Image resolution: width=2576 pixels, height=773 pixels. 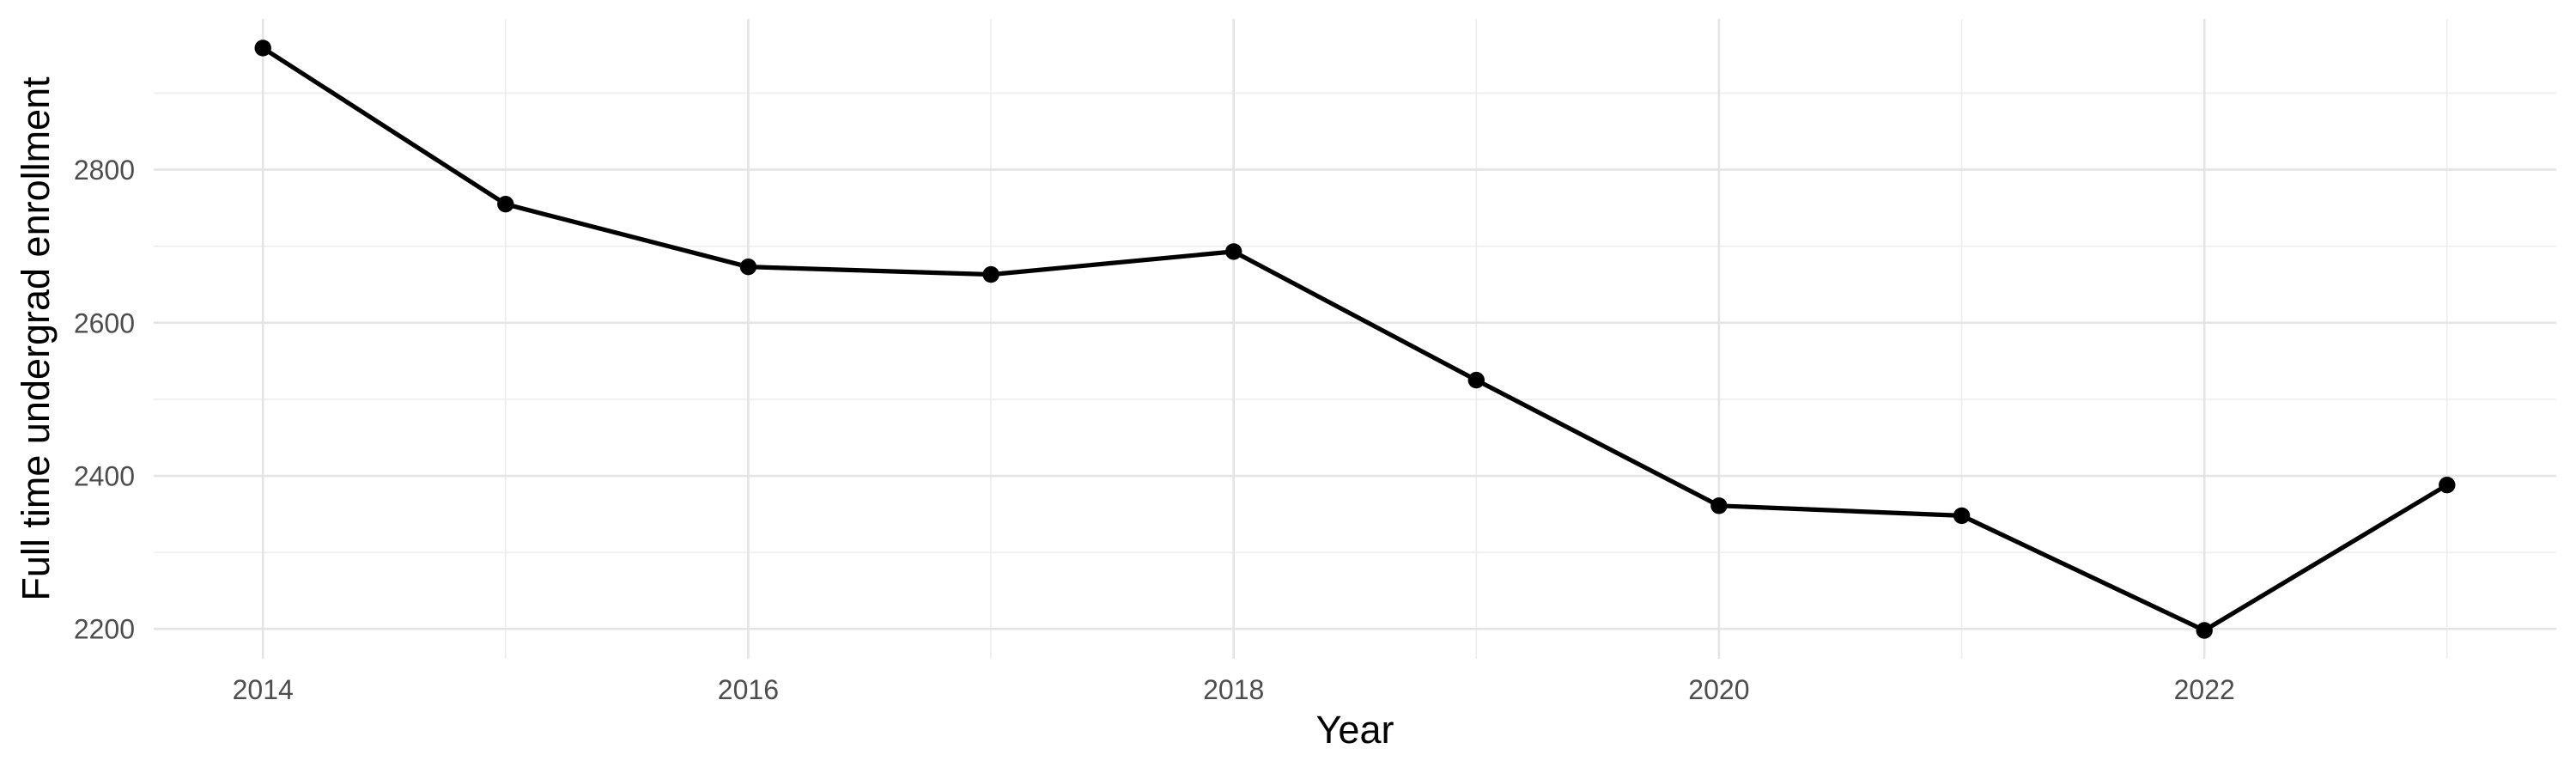 I want to click on y-axis-tick-labels: 2200 2400 2600 2800, so click(x=104, y=400).